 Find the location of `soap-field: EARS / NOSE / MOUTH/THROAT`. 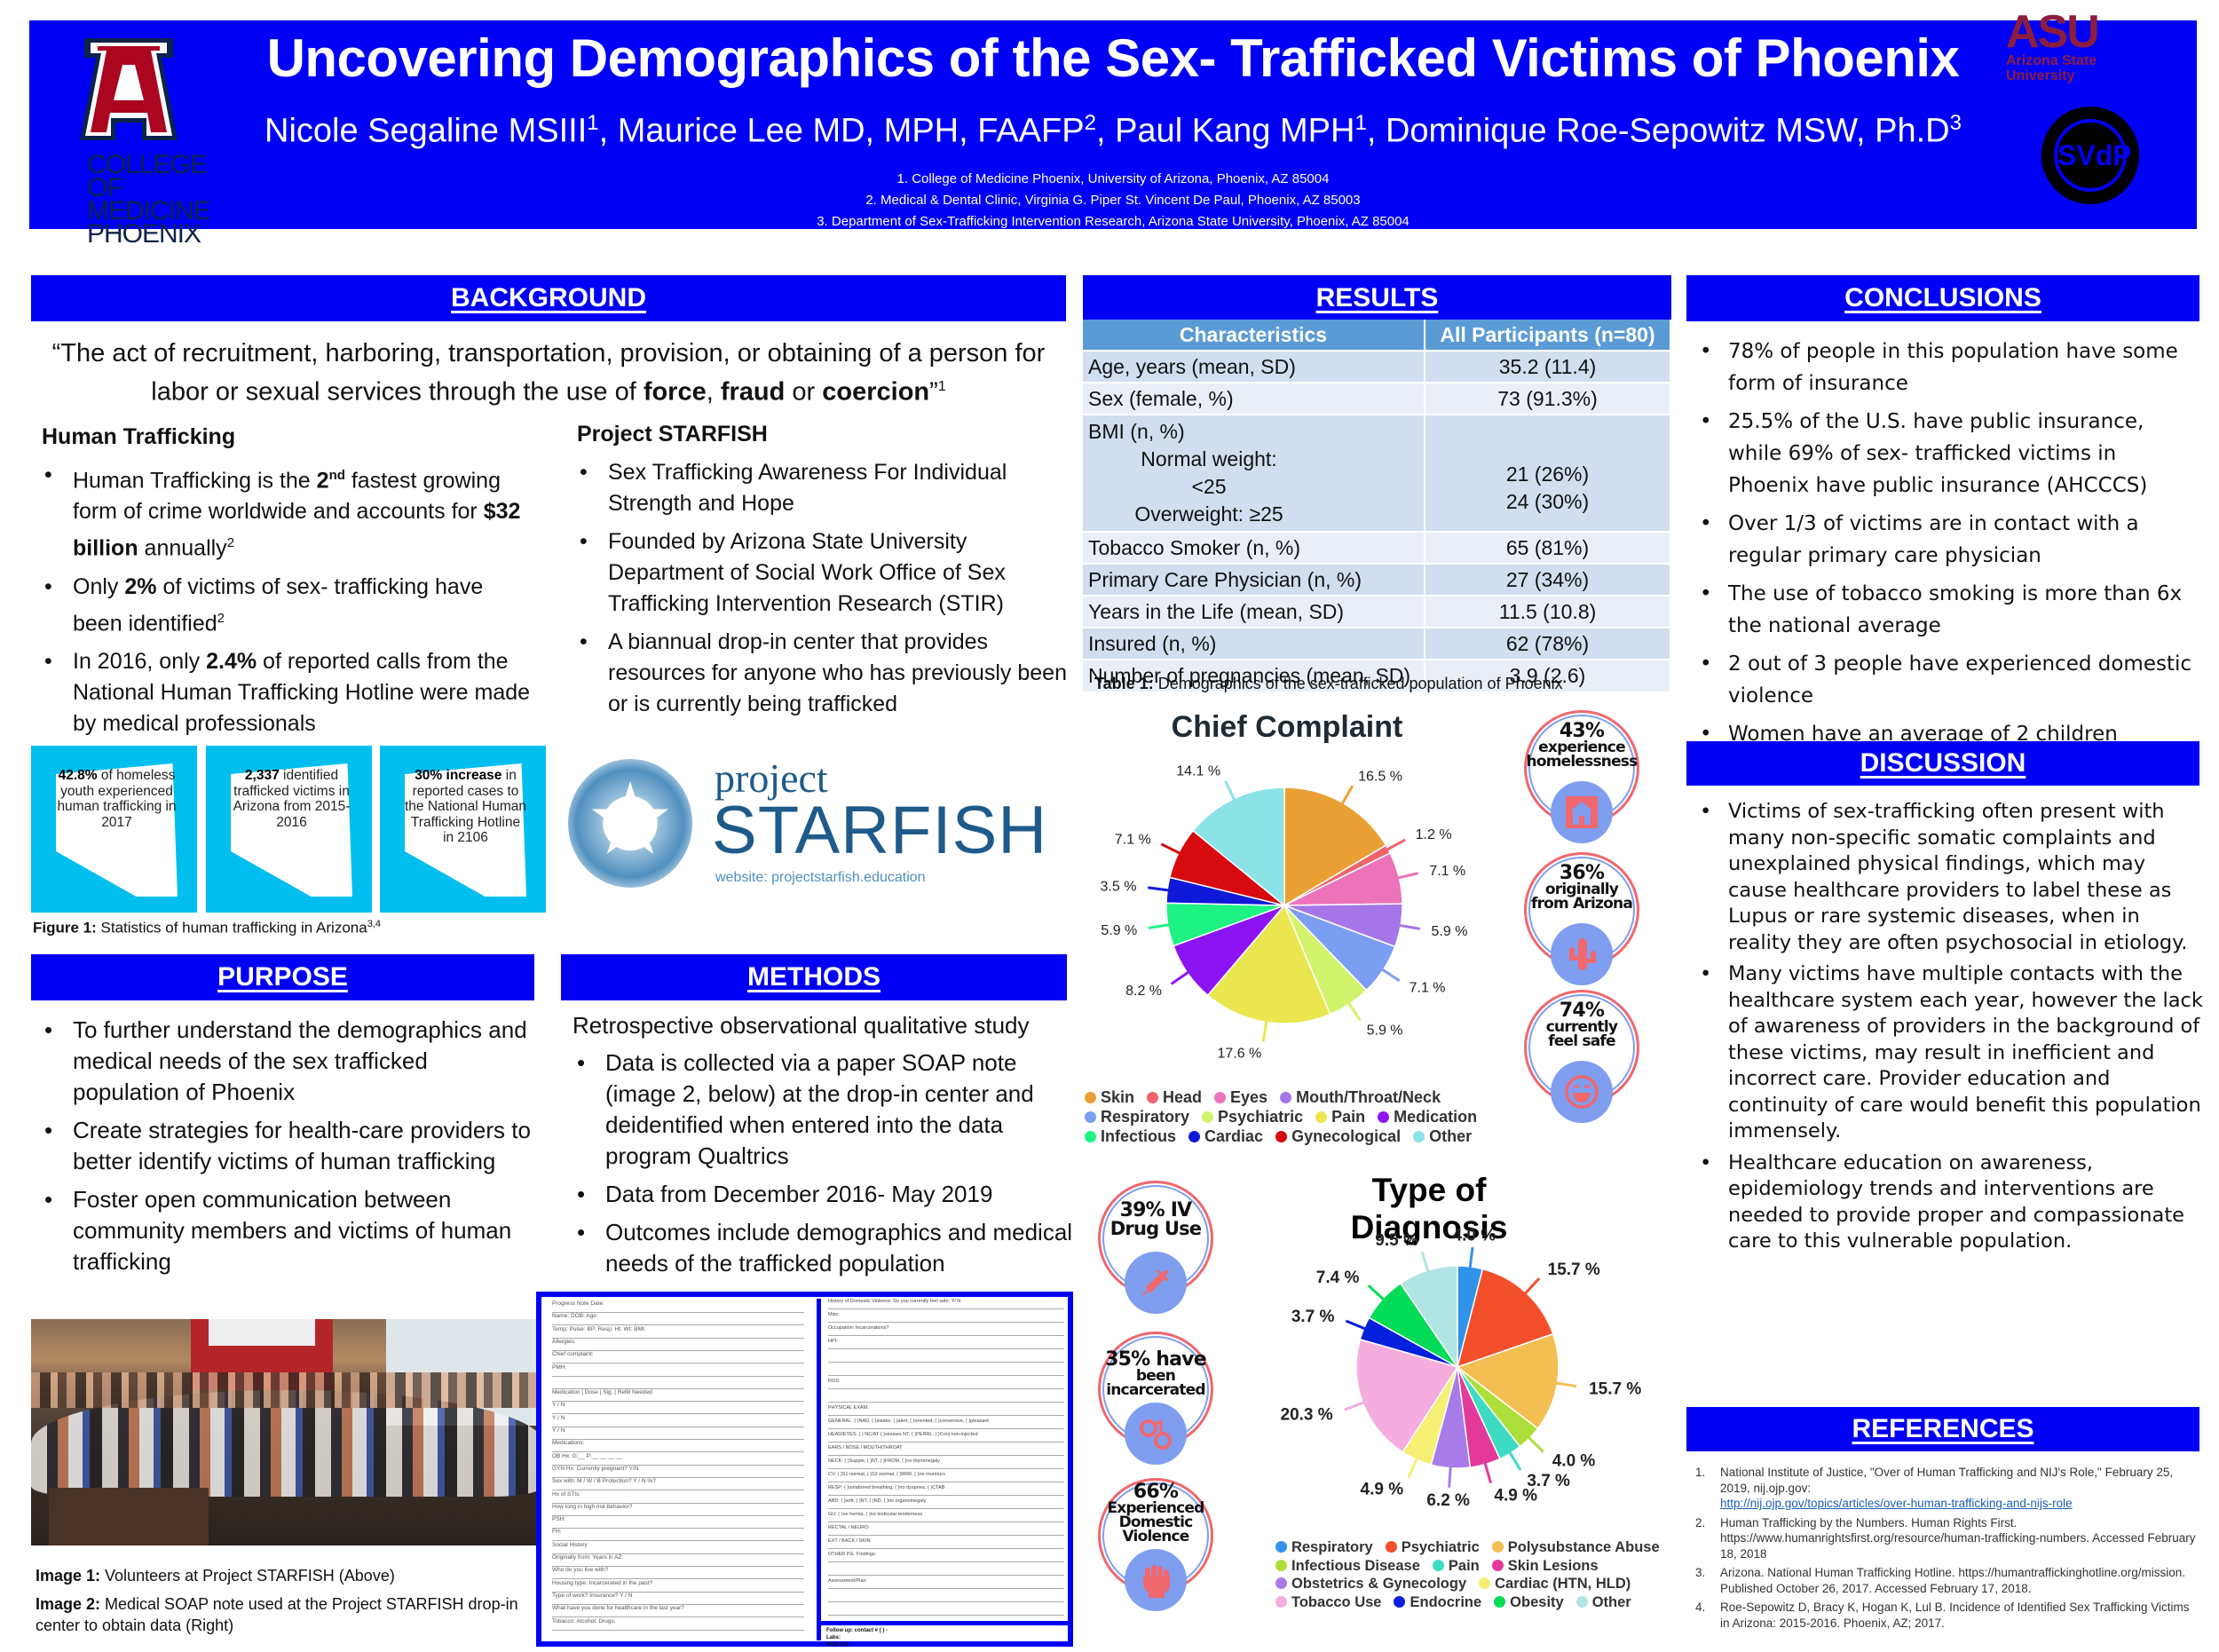

soap-field: EARS / NOSE / MOUTH/THROAT is located at coordinates (946, 1450).